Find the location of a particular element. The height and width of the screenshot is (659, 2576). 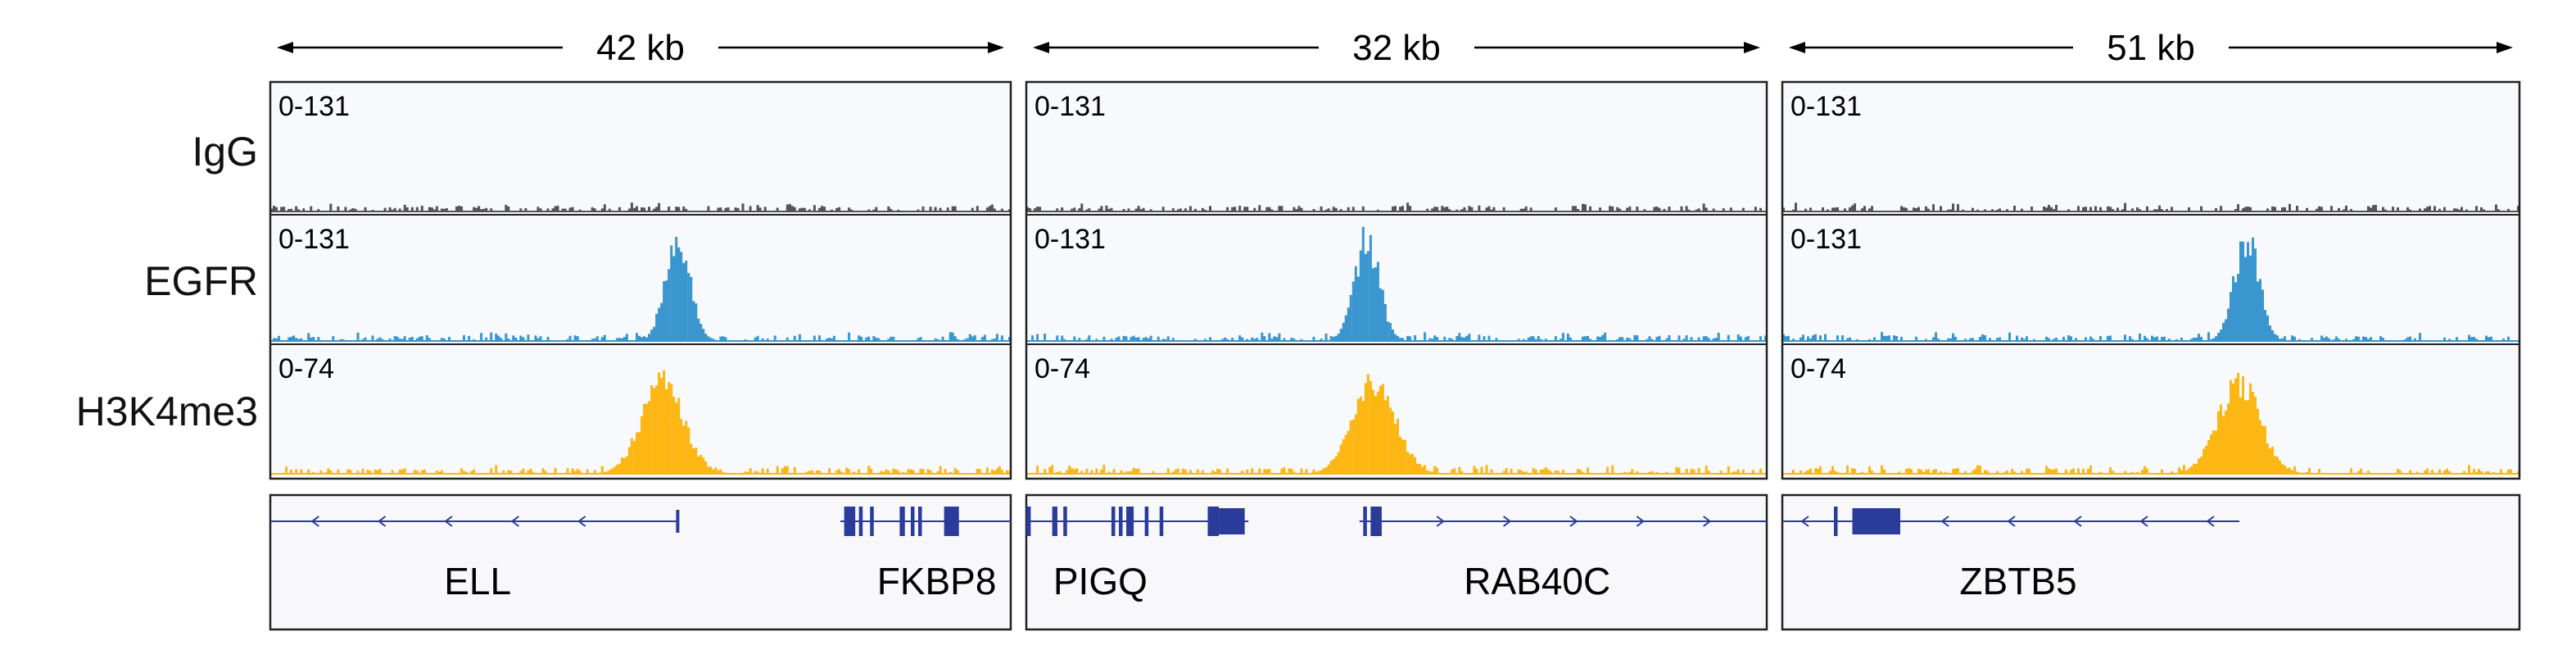

span-label-3: 51 kb is located at coordinates (2151, 48).